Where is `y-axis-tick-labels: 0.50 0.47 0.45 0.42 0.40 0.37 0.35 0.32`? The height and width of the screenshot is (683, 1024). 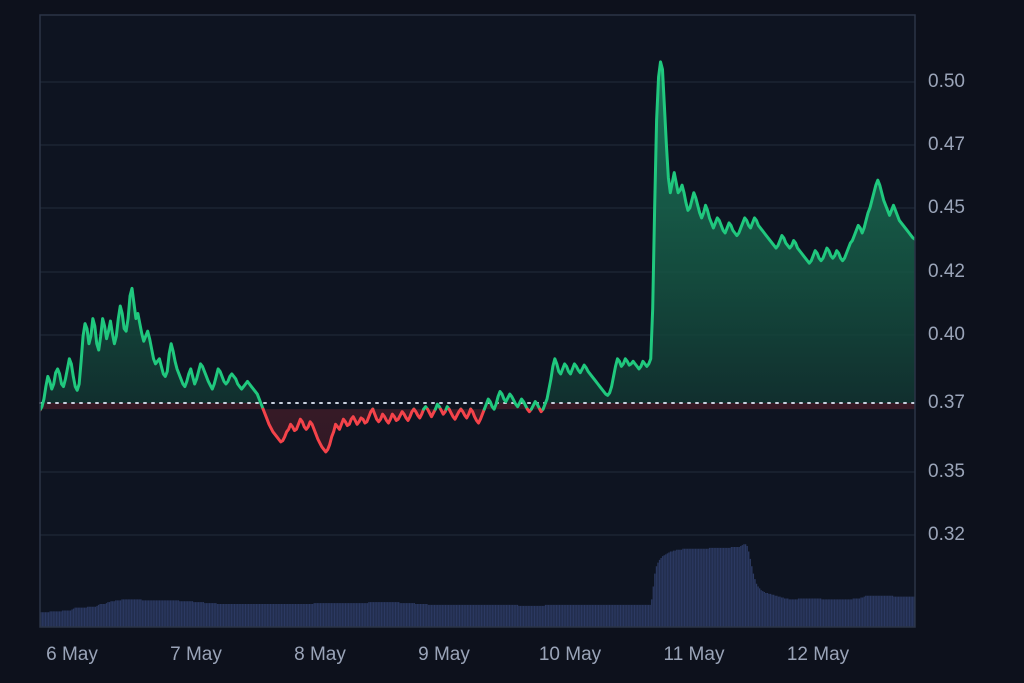
y-axis-tick-labels: 0.50 0.47 0.45 0.42 0.40 0.37 0.35 0.32 is located at coordinates (946, 308).